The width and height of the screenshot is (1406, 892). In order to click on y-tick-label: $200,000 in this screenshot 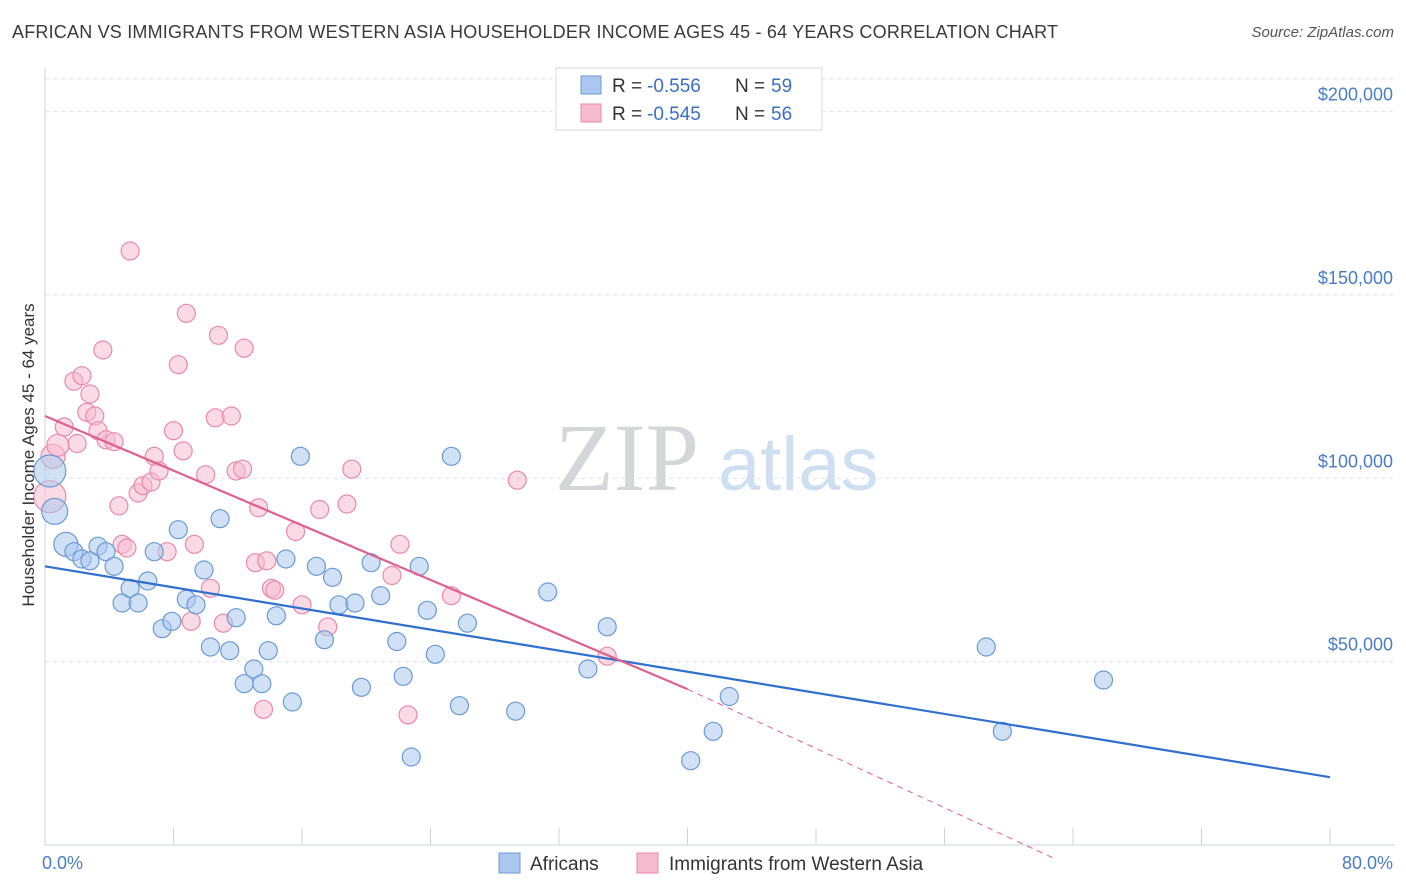, I will do `click(1355, 95)`.